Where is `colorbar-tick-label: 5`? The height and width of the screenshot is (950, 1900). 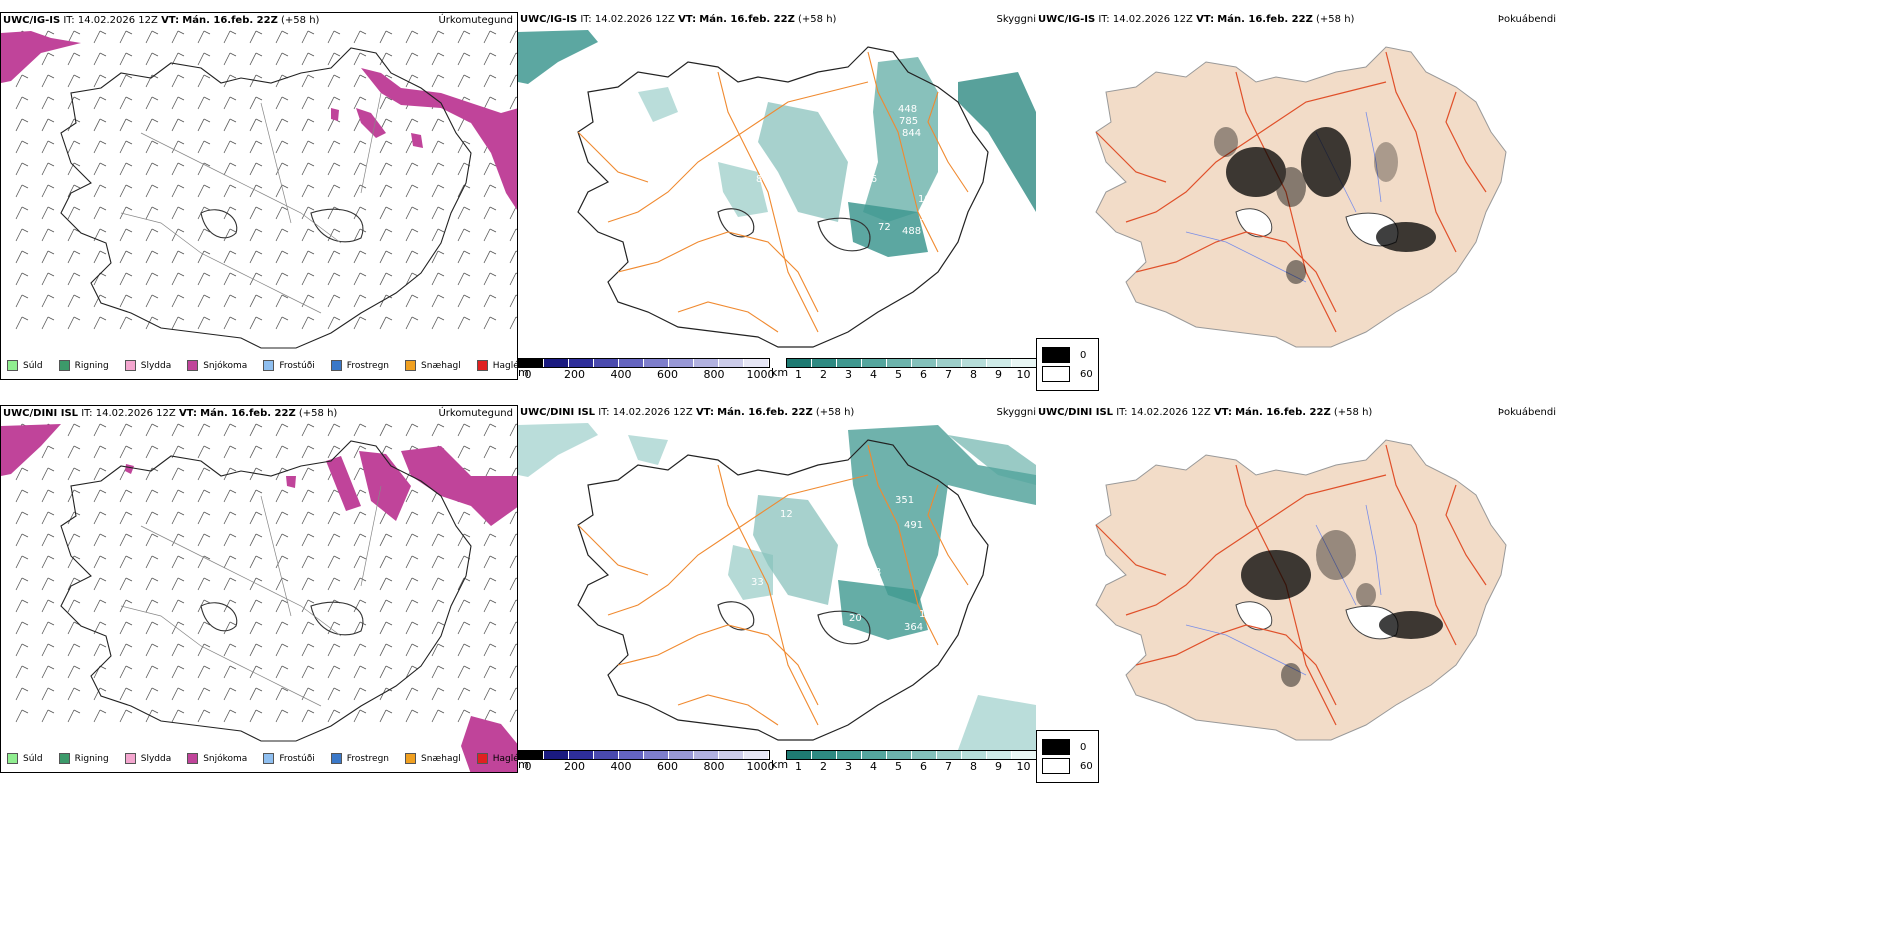 colorbar-tick-label: 5 is located at coordinates (898, 374).